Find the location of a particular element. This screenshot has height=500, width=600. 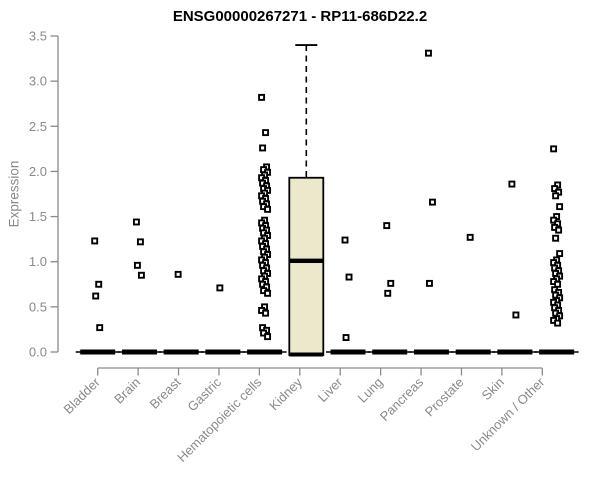

category-label: Kidney is located at coordinates (285, 393).